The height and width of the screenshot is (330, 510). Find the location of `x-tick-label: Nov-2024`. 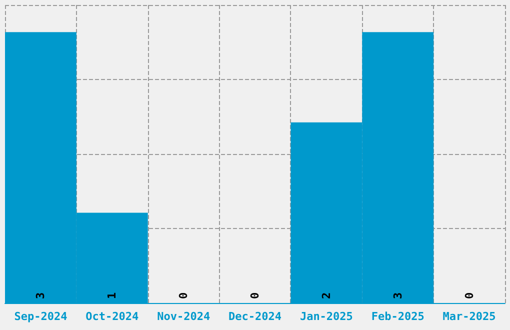

x-tick-label: Nov-2024 is located at coordinates (183, 316).